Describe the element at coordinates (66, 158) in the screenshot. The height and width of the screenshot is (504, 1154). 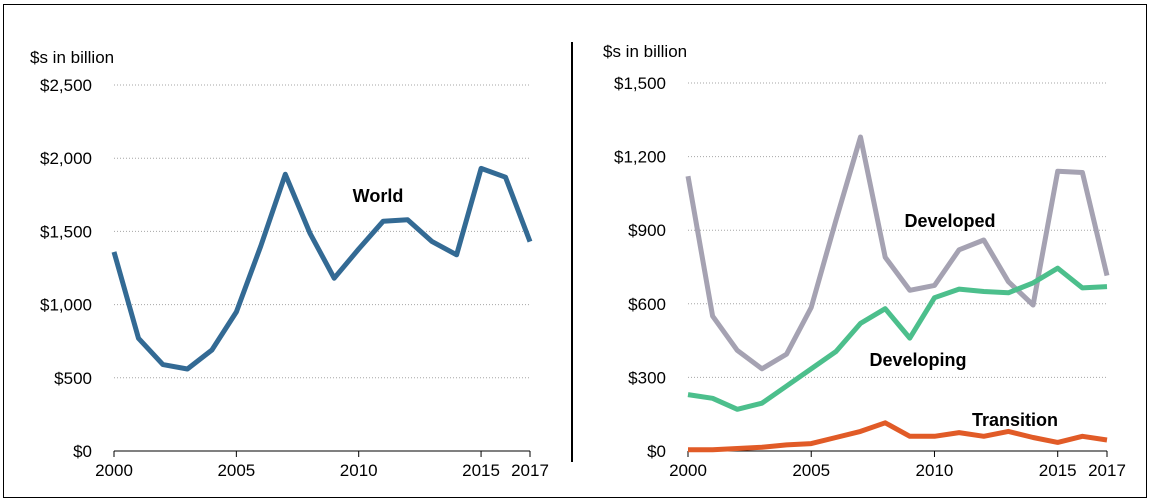
I see `y-tick-label: $2,000` at that location.